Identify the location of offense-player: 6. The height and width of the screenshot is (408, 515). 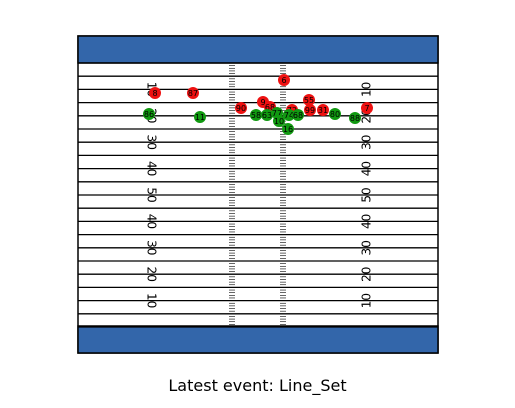
(284, 80).